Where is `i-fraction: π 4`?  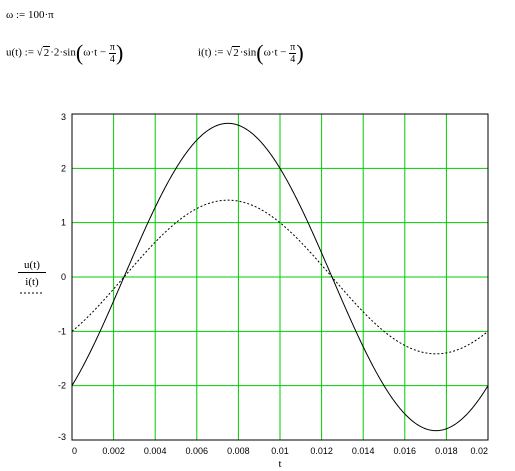
i-fraction: π 4 is located at coordinates (293, 53).